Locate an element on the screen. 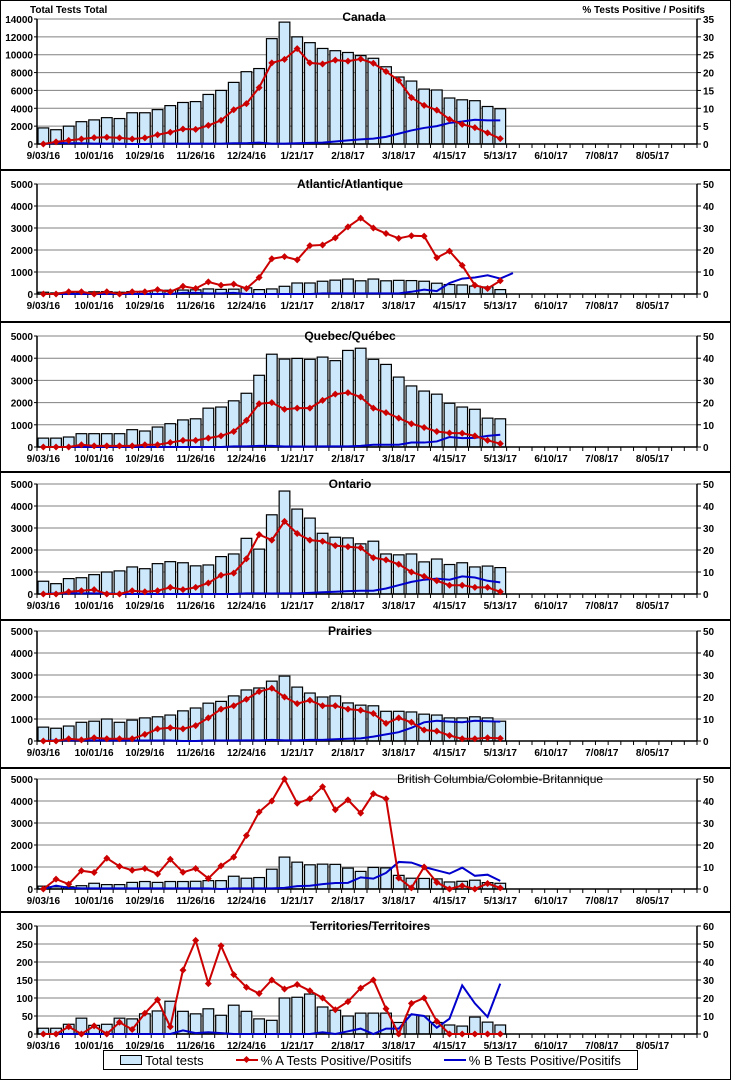 This screenshot has width=733, height=1080. x-tick-label: 7/08/17 is located at coordinates (602, 606).